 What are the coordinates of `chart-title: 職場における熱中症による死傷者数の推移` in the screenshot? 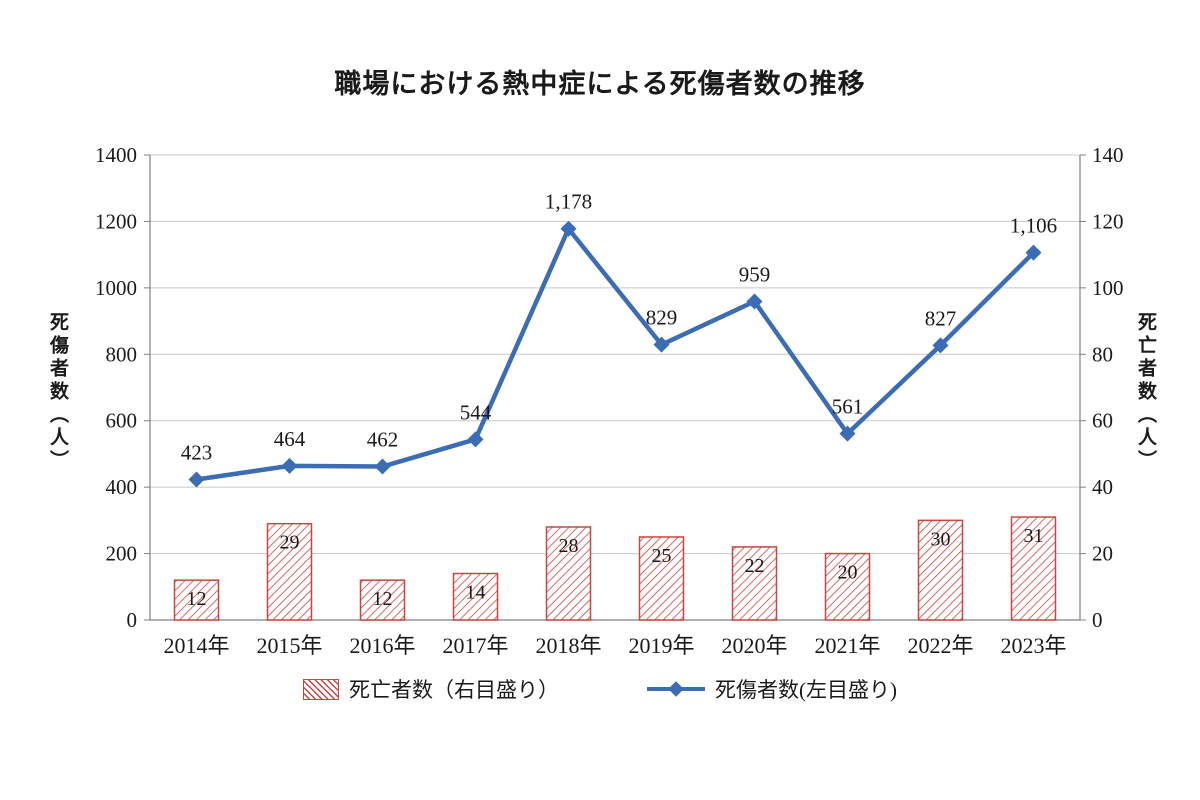 It's located at (600, 84).